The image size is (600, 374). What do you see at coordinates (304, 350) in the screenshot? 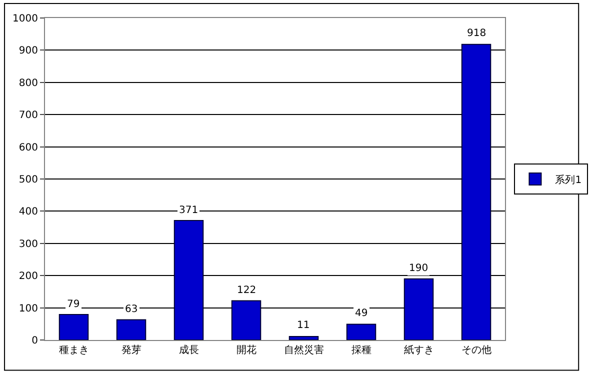
I see `x-tick-label: 自然災害` at bounding box center [304, 350].